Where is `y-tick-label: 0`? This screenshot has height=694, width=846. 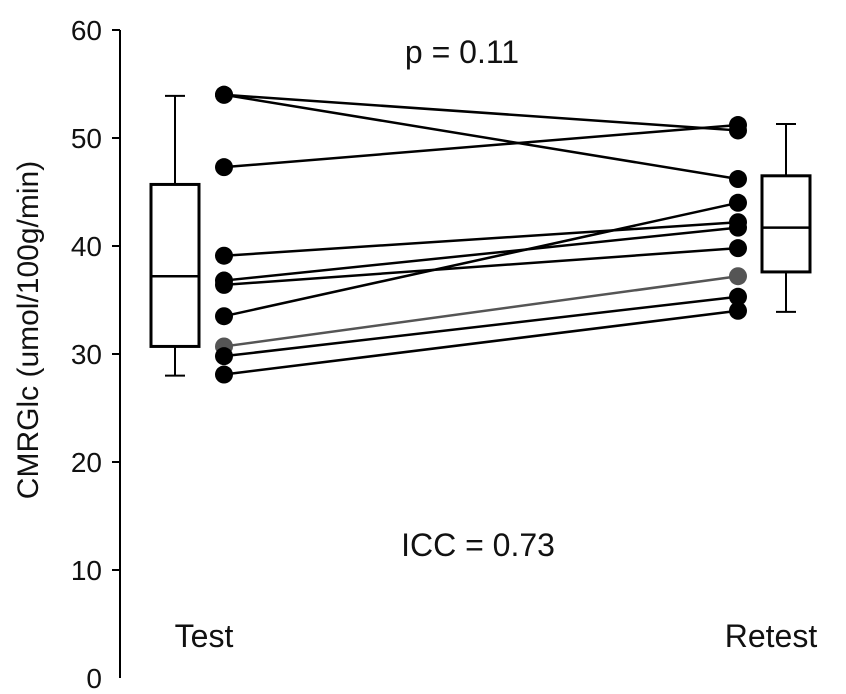
y-tick-label: 0 is located at coordinates (94, 678).